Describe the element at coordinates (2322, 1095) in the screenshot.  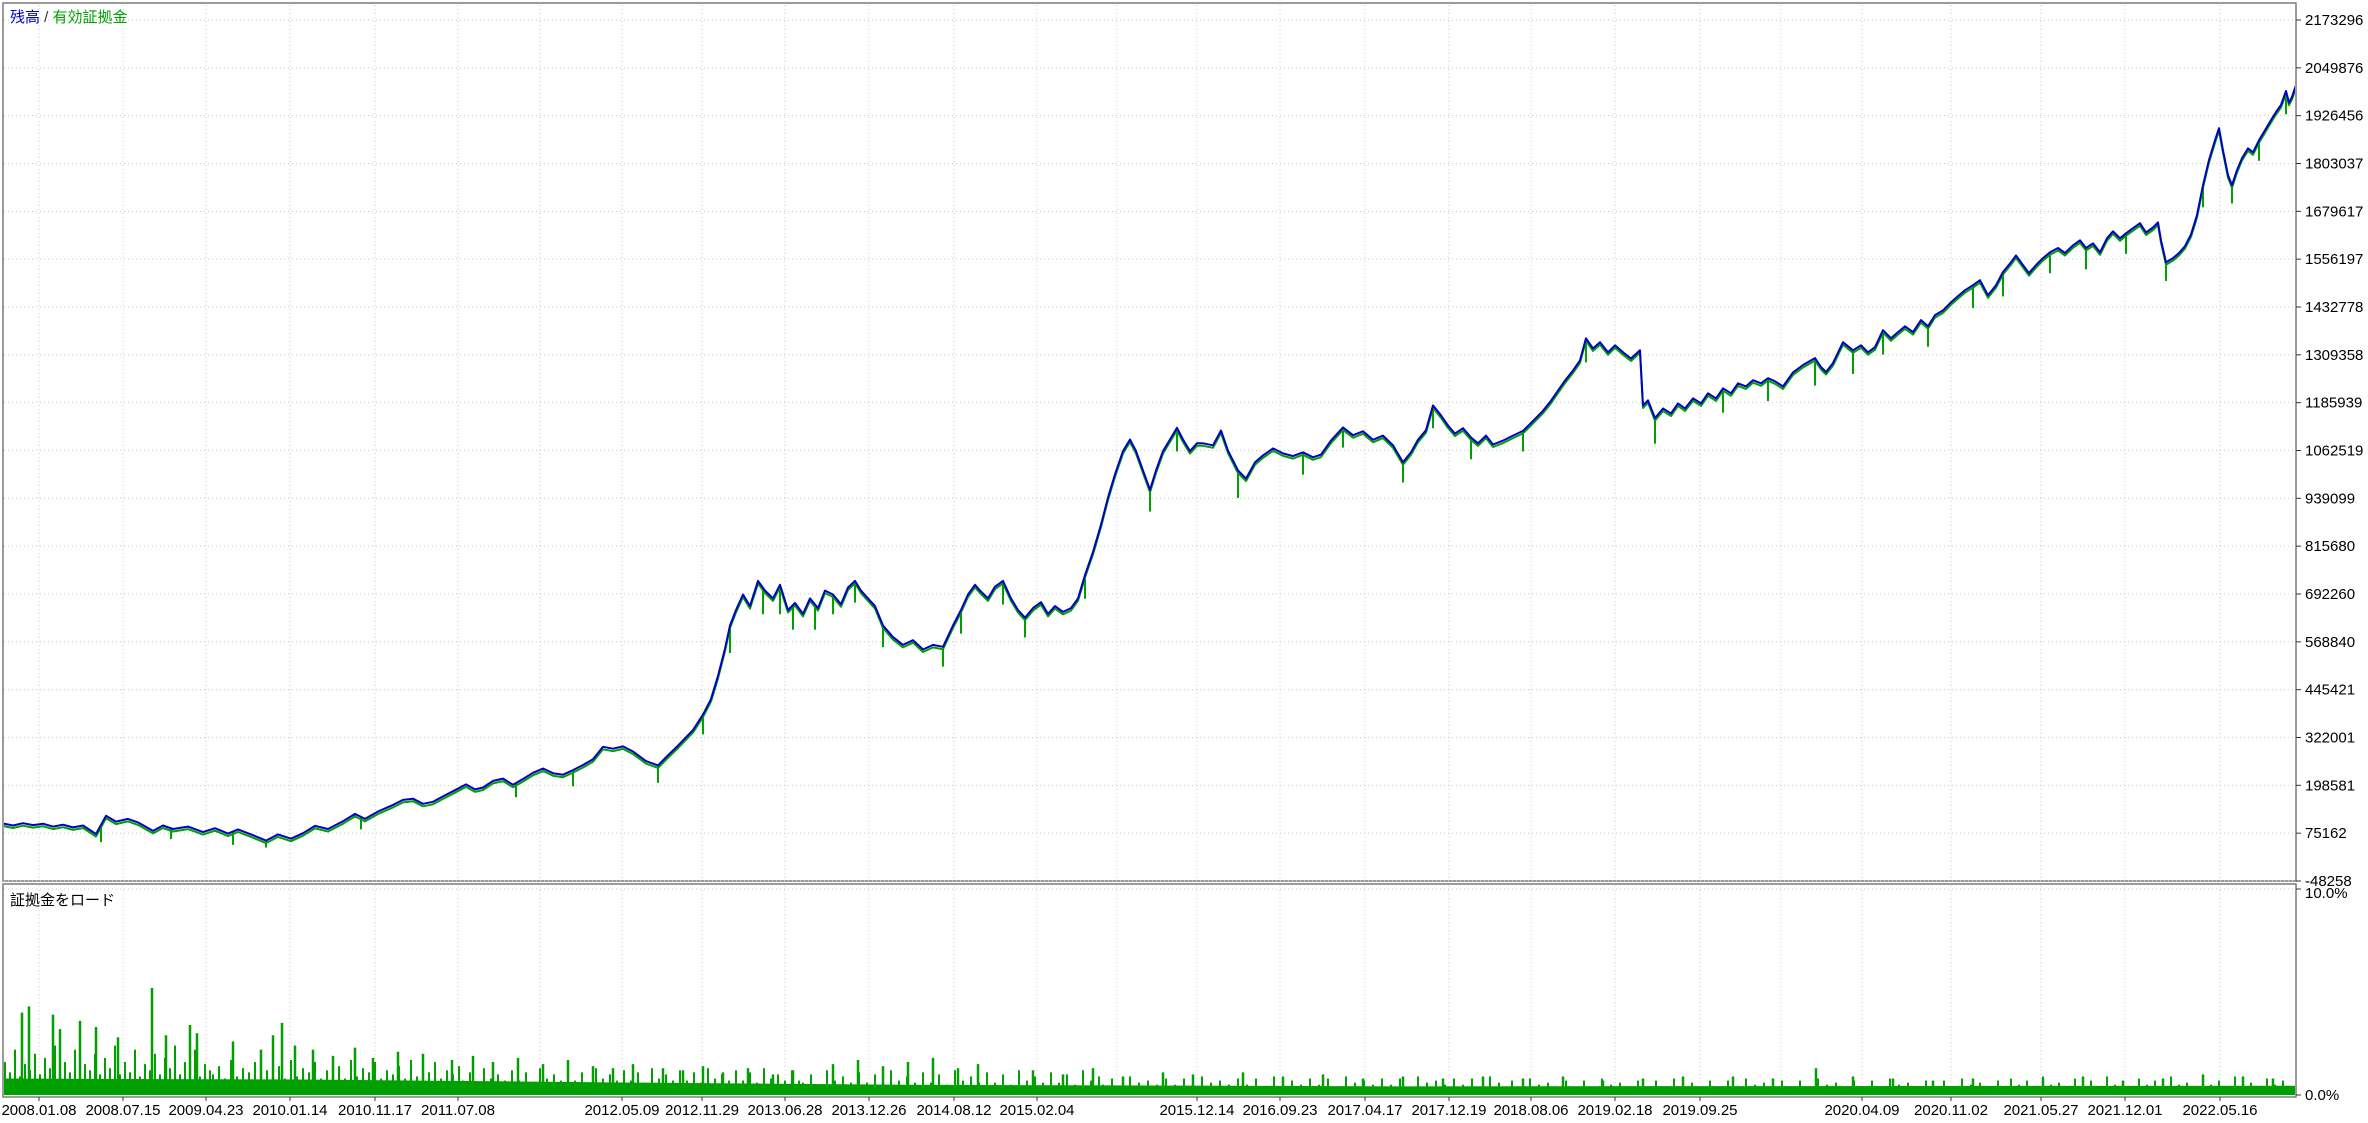
I see `margin-min-label: 0.0%` at that location.